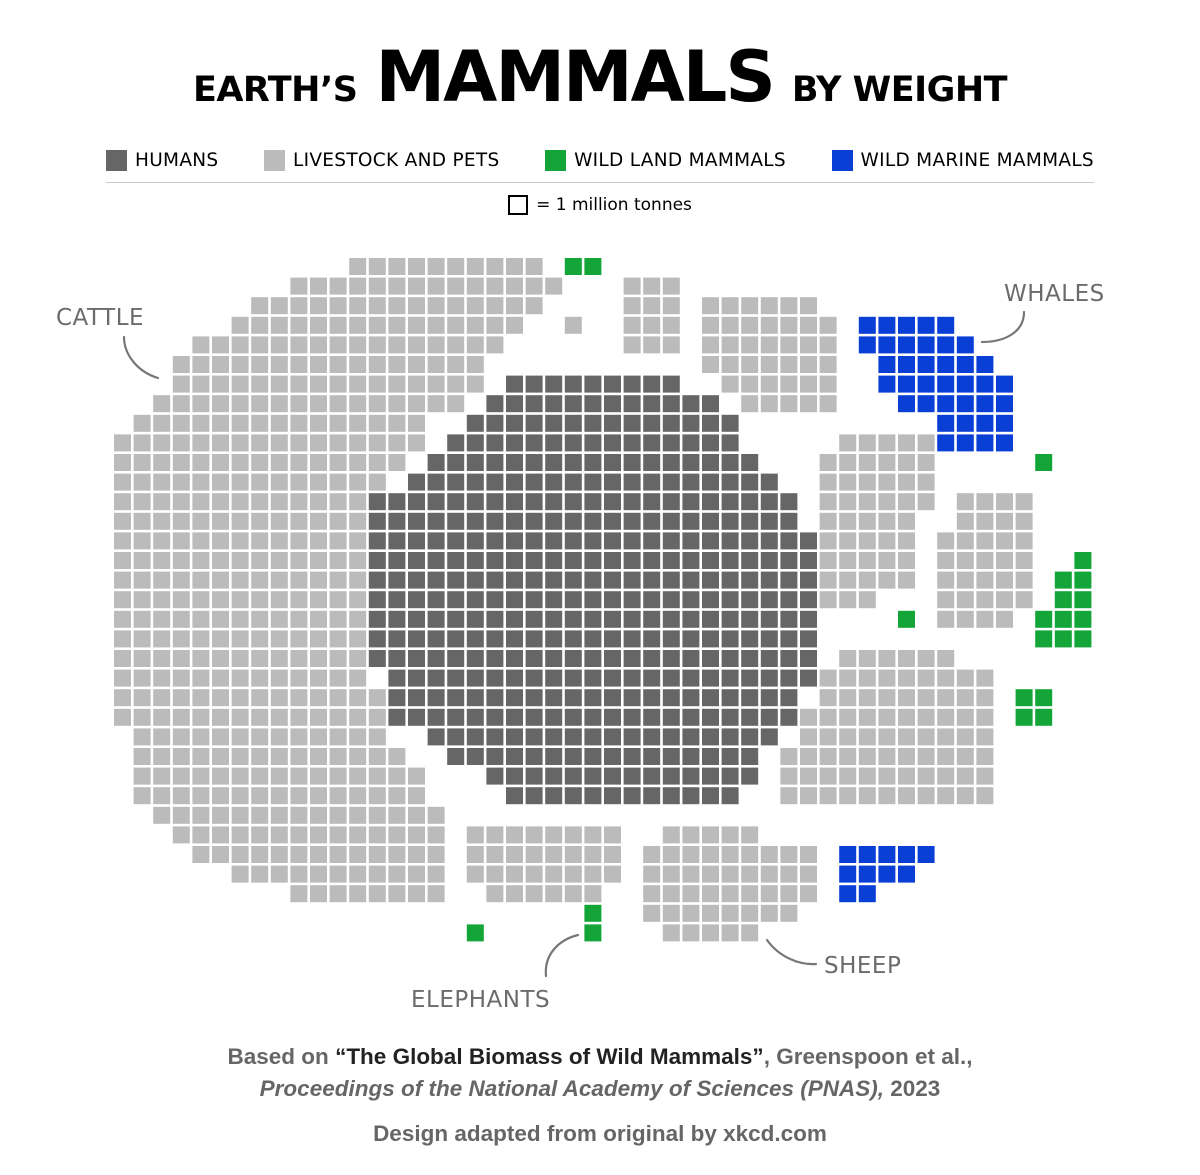  Describe the element at coordinates (899, 90) in the screenshot. I see `title-suffix: BY WEIGHT` at that location.